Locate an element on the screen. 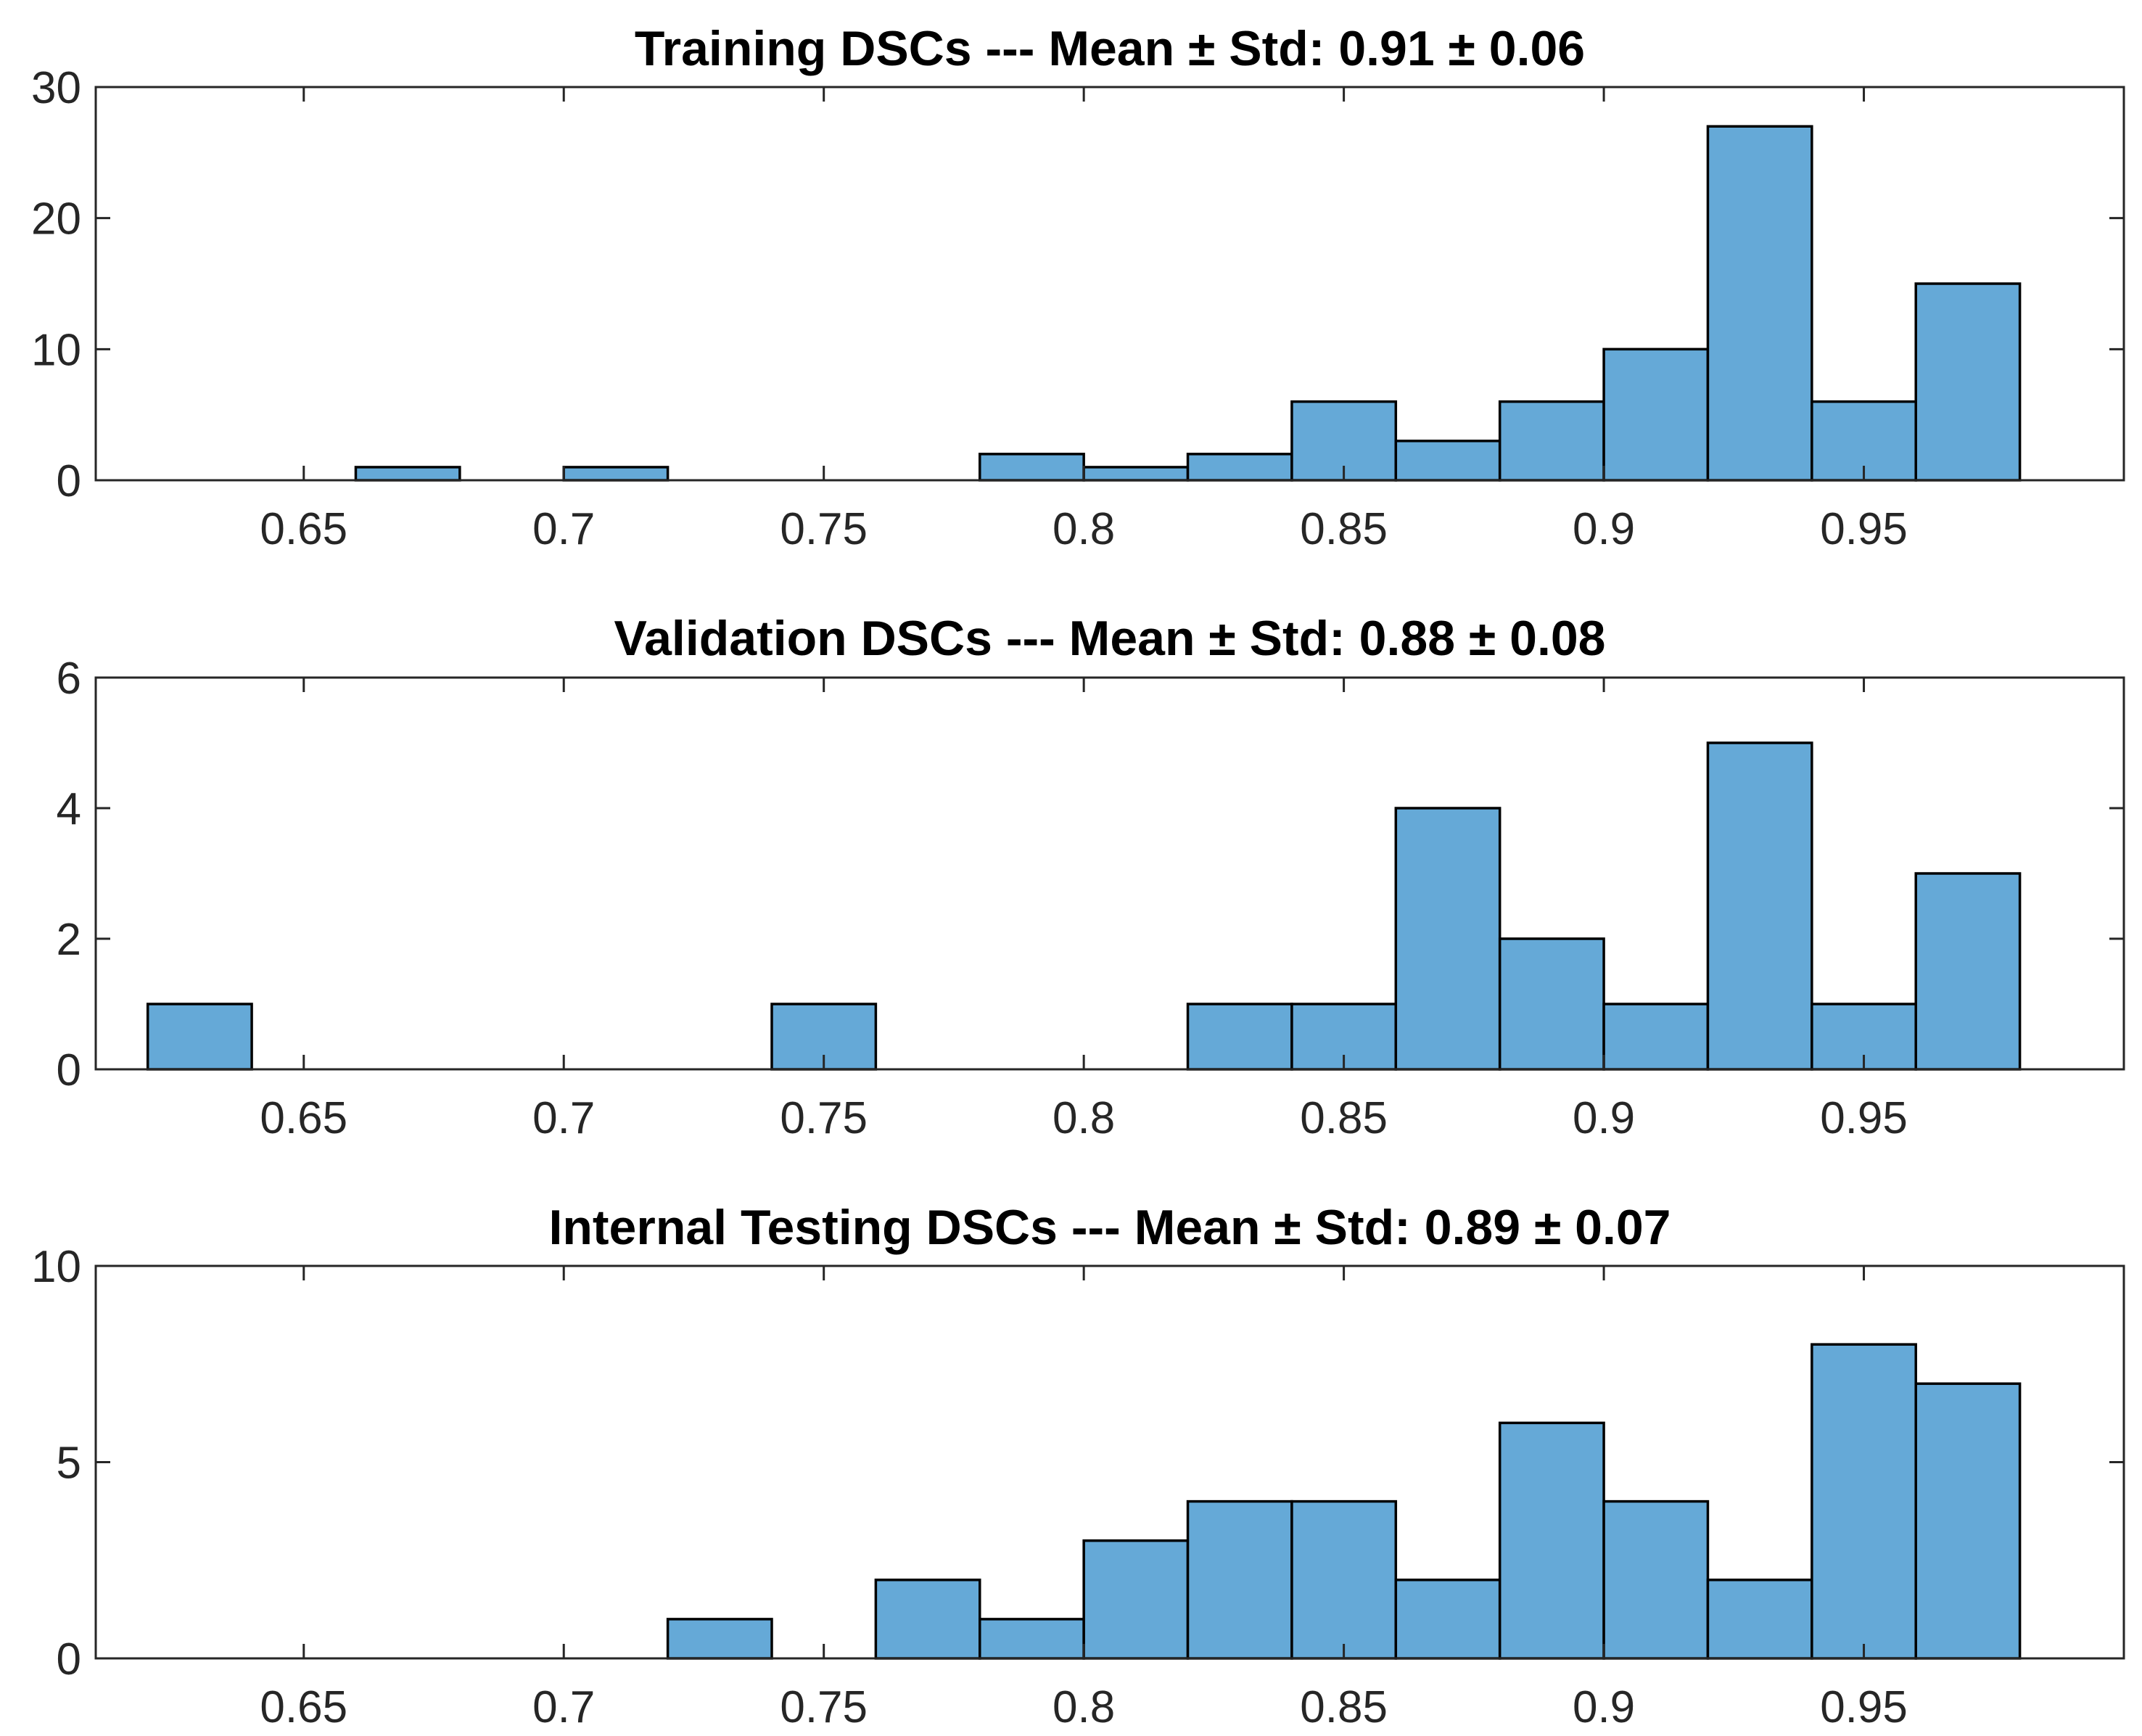  validation-x-tick-label: 0.8 is located at coordinates (1084, 1118).